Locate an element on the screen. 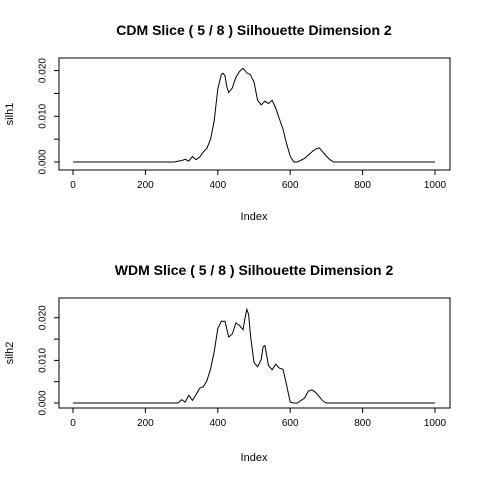 This screenshot has width=480, height=480. cdm-y-axis-label: silh1 is located at coordinates (10, 114).